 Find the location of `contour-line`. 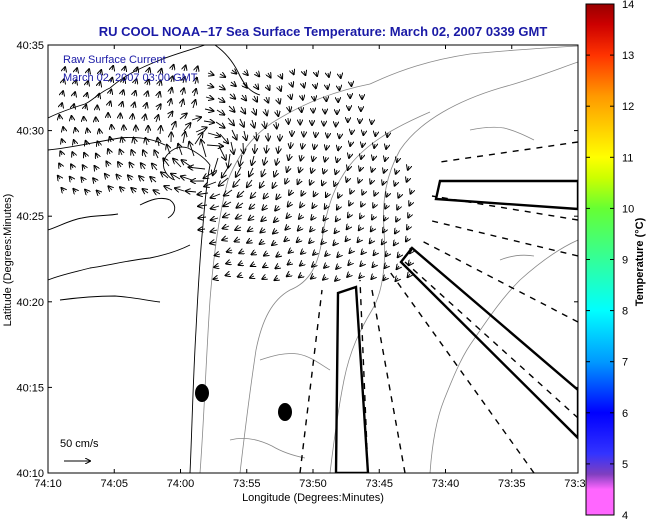

contour-line is located at coordinates (295, 362).